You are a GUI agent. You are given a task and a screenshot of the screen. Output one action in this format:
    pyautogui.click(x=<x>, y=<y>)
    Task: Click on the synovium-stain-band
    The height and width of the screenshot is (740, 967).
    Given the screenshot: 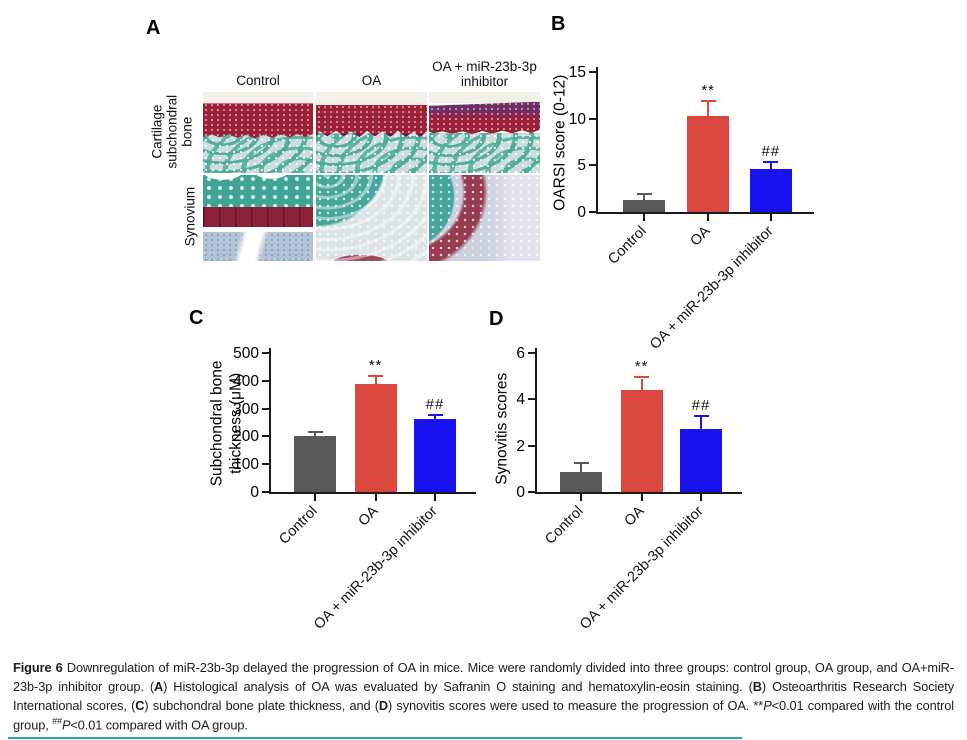 What is the action you would take?
    pyautogui.click(x=258, y=217)
    